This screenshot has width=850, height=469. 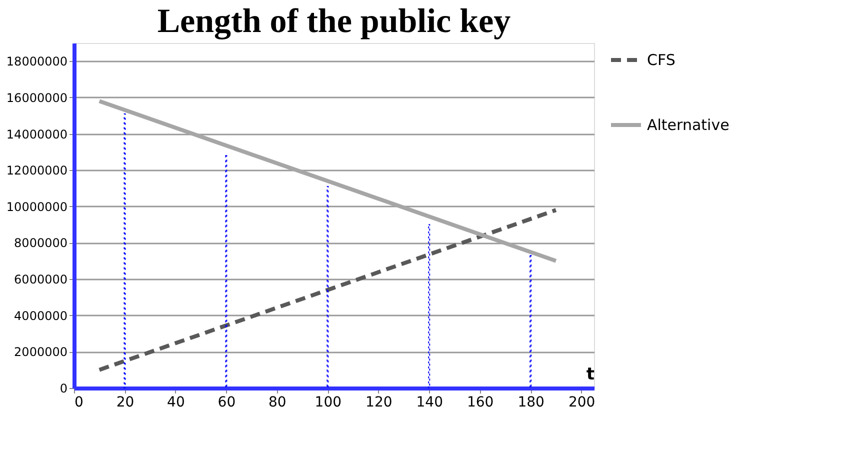 I want to click on y-tick-label: 2000000, so click(x=41, y=352).